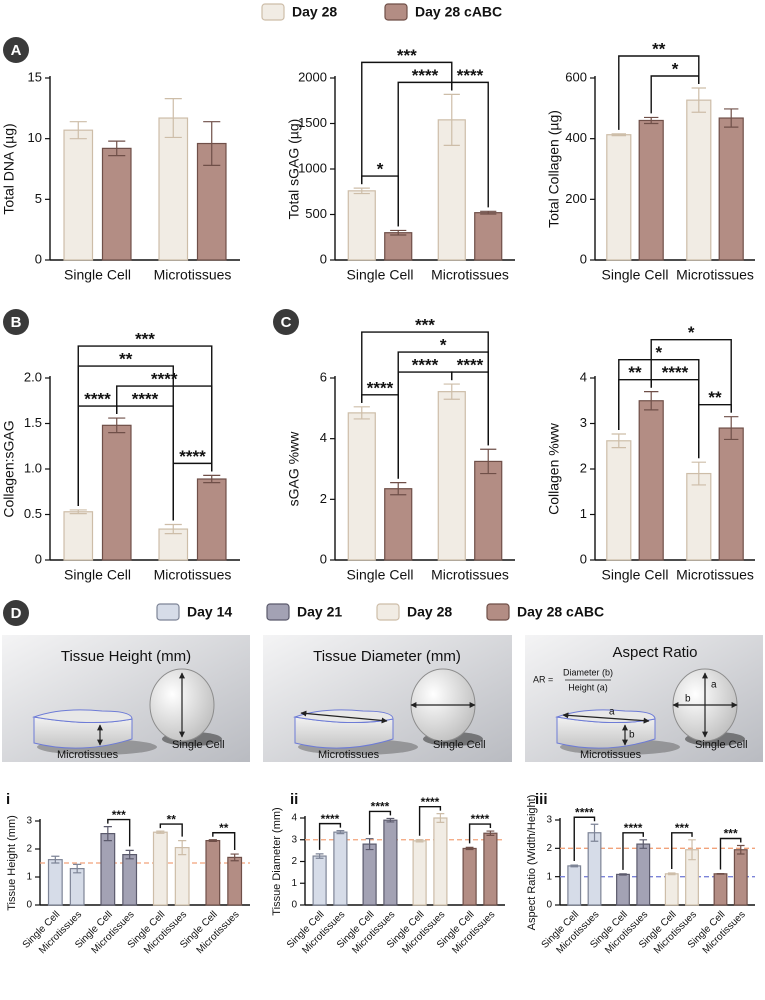  Describe the element at coordinates (193, 575) in the screenshot. I see `x-tick-label: Microtissues` at that location.